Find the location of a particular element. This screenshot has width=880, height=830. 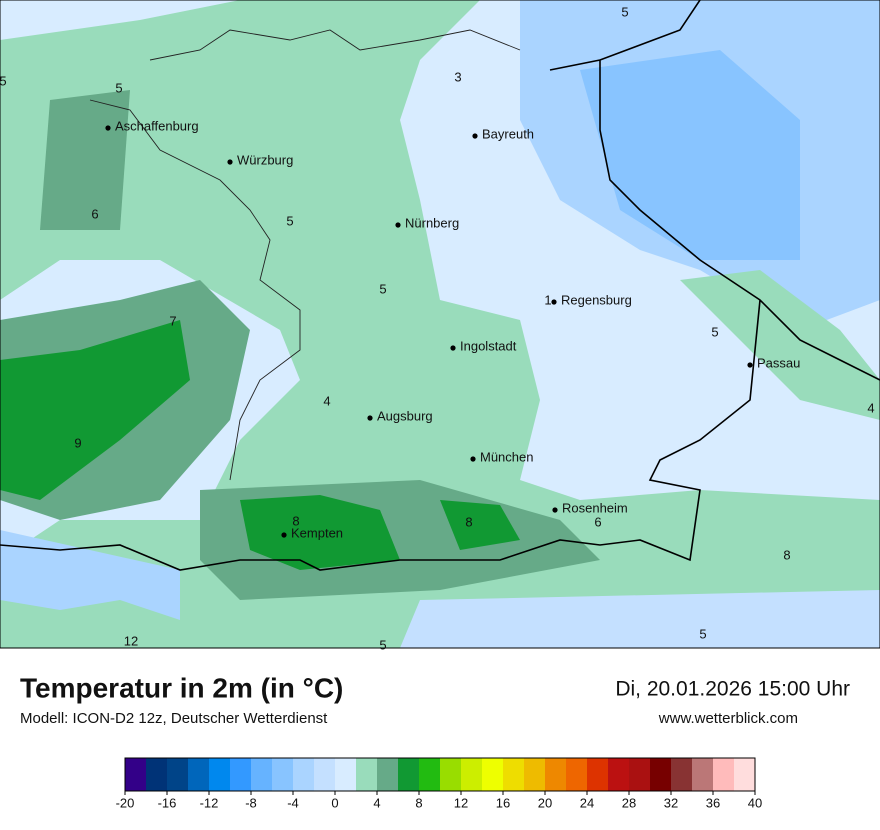

tick-label: -8 is located at coordinates (251, 802).